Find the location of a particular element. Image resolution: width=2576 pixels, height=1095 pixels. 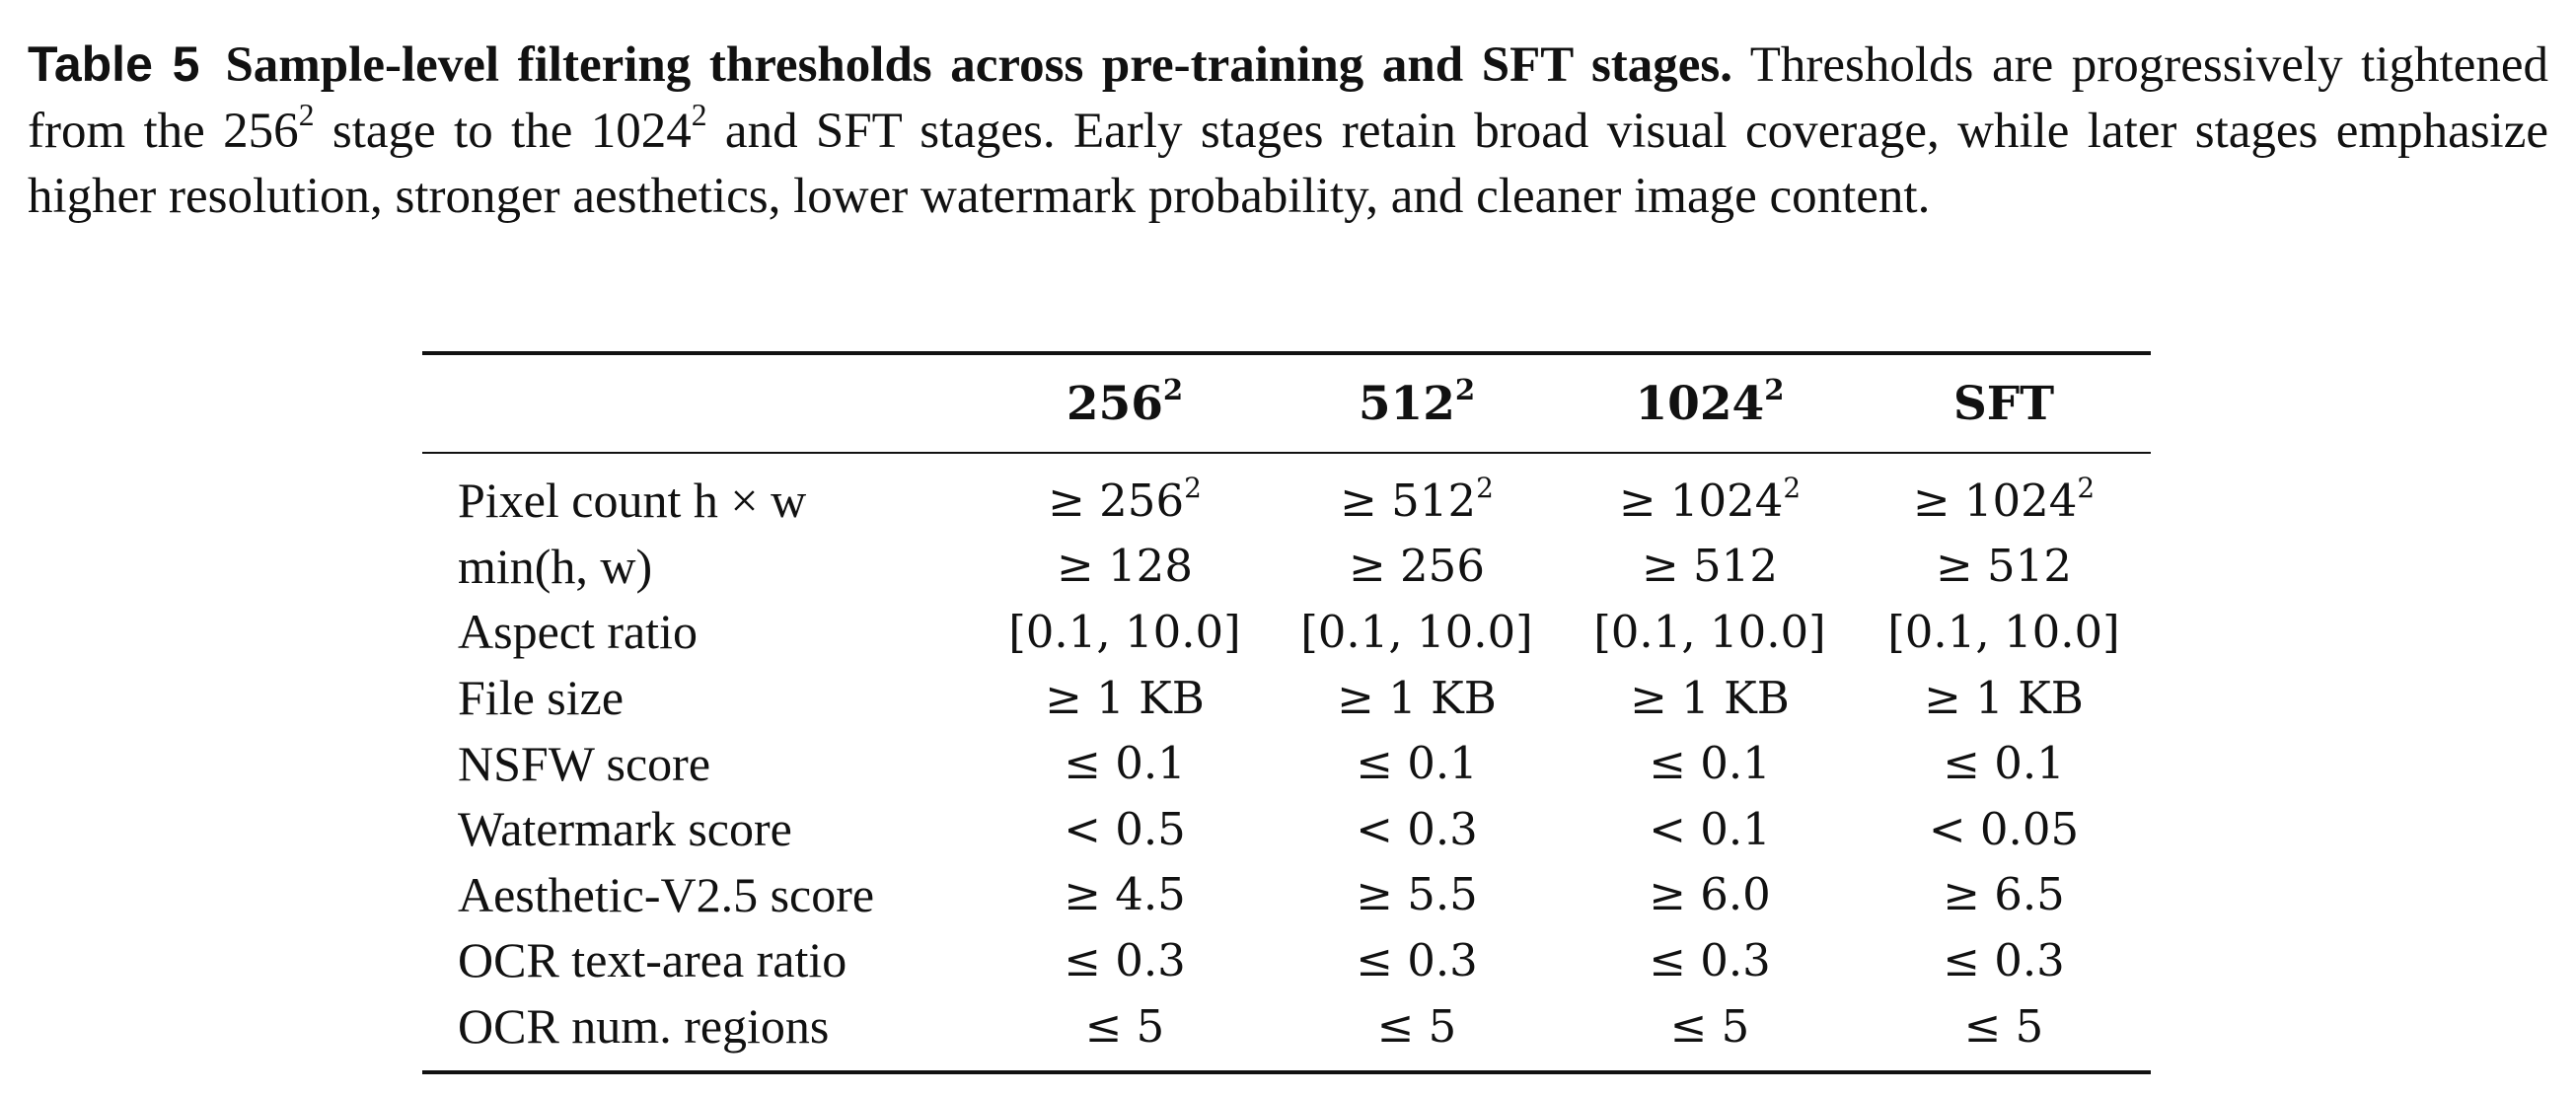

header-row: 2562 5122 10242 SFT is located at coordinates (1286, 403).